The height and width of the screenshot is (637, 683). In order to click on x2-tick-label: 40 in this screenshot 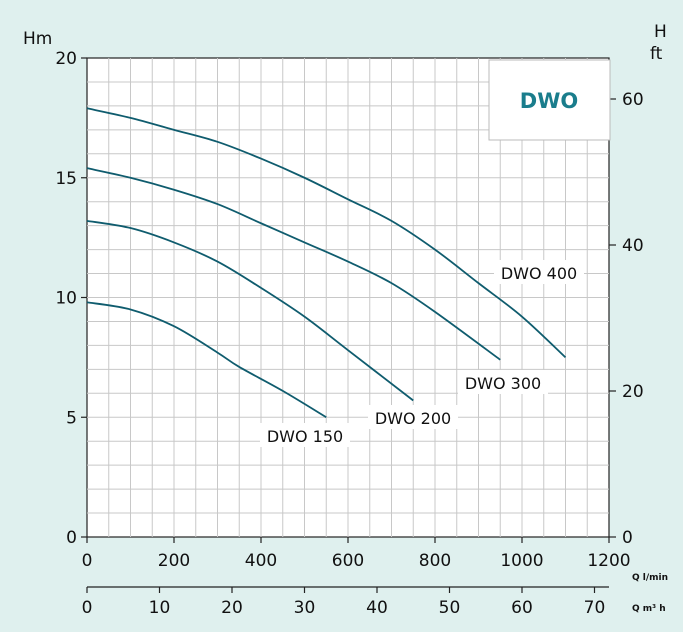, I will do `click(377, 608)`.